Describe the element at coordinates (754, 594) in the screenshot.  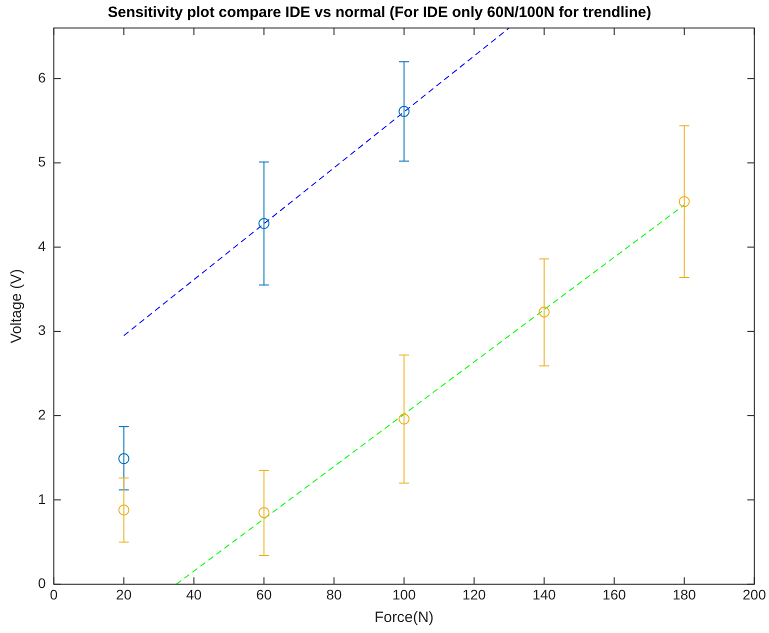
I see `x-tick-label: 200` at that location.